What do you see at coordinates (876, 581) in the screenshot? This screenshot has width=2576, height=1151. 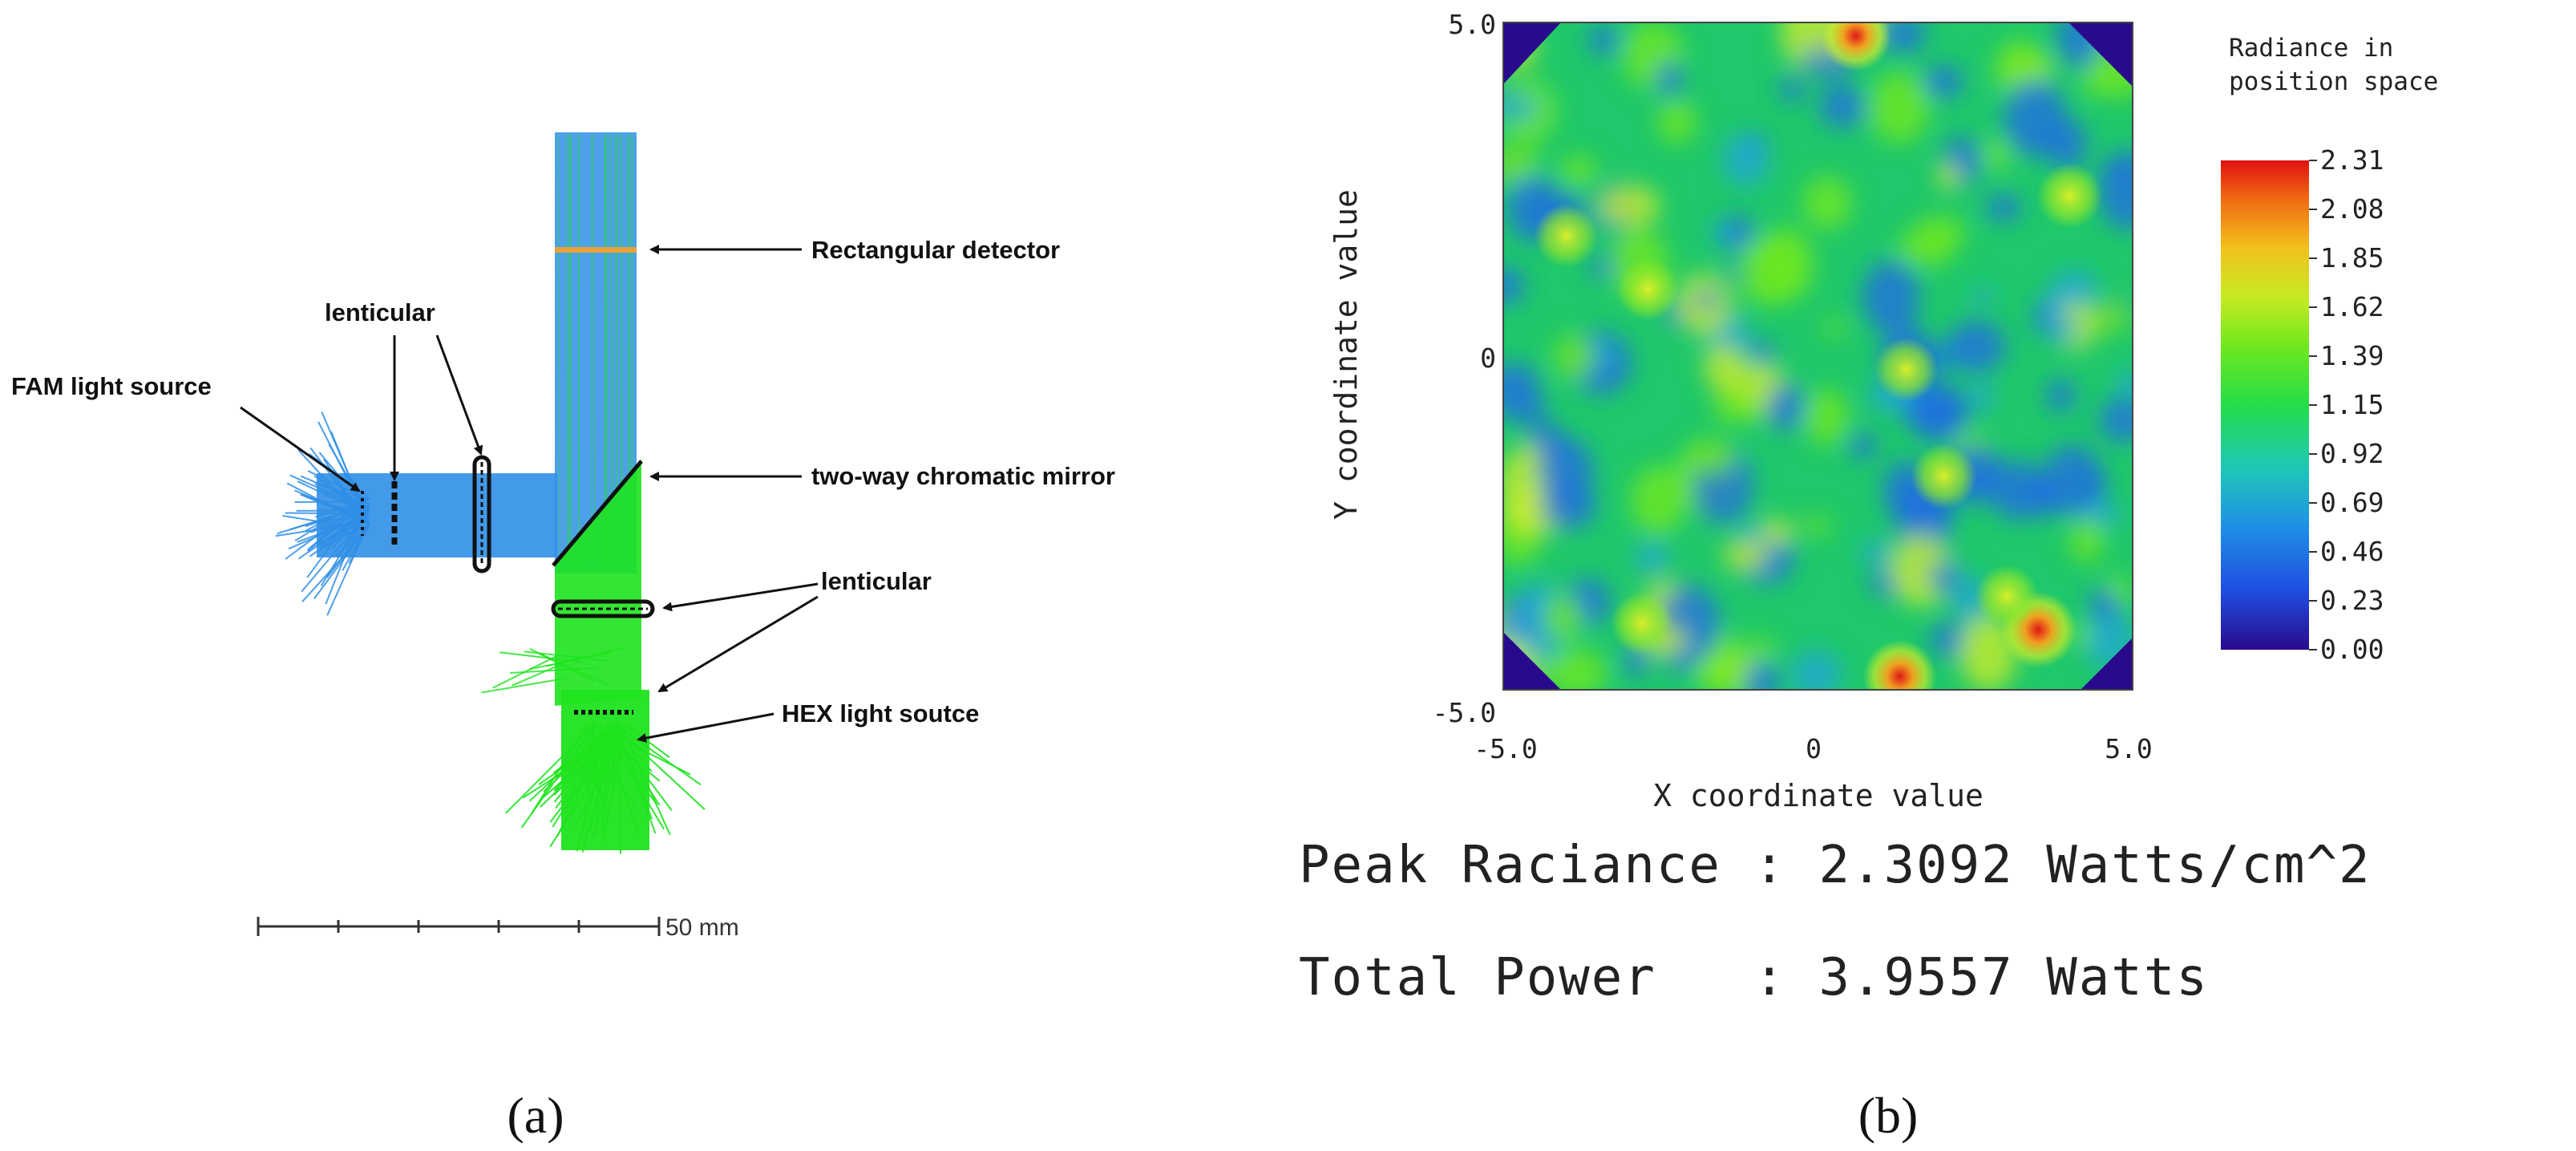 I see `label-lenticular-bottom: lenticular` at bounding box center [876, 581].